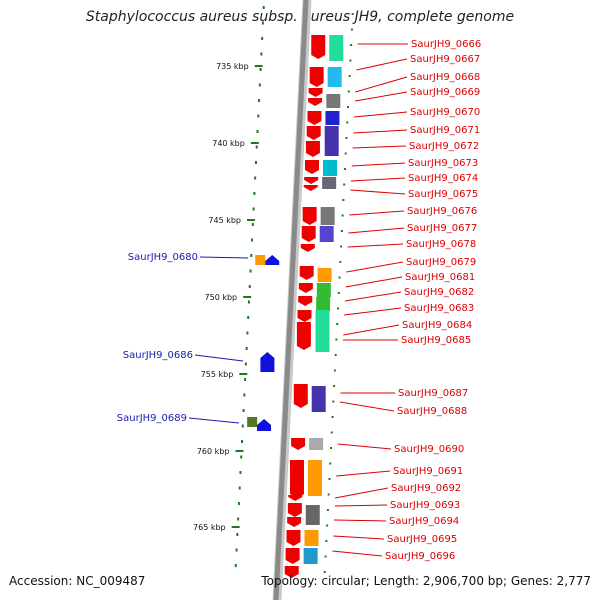  Describe the element at coordinates (444, 146) in the screenshot. I see `gene-label-right: SaurJH9_0672` at that location.